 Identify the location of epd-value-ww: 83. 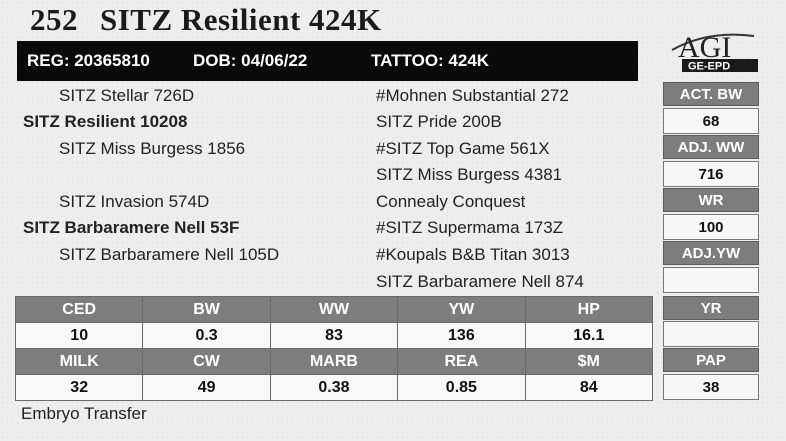
(334, 335).